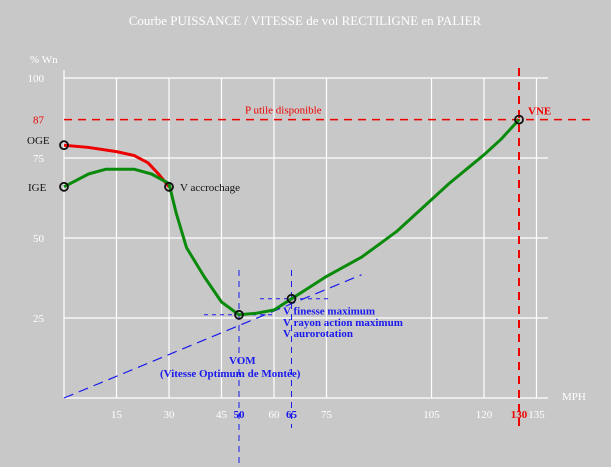 The height and width of the screenshot is (467, 611). Describe the element at coordinates (212, 336) in the screenshot. I see `tangent-line` at that location.